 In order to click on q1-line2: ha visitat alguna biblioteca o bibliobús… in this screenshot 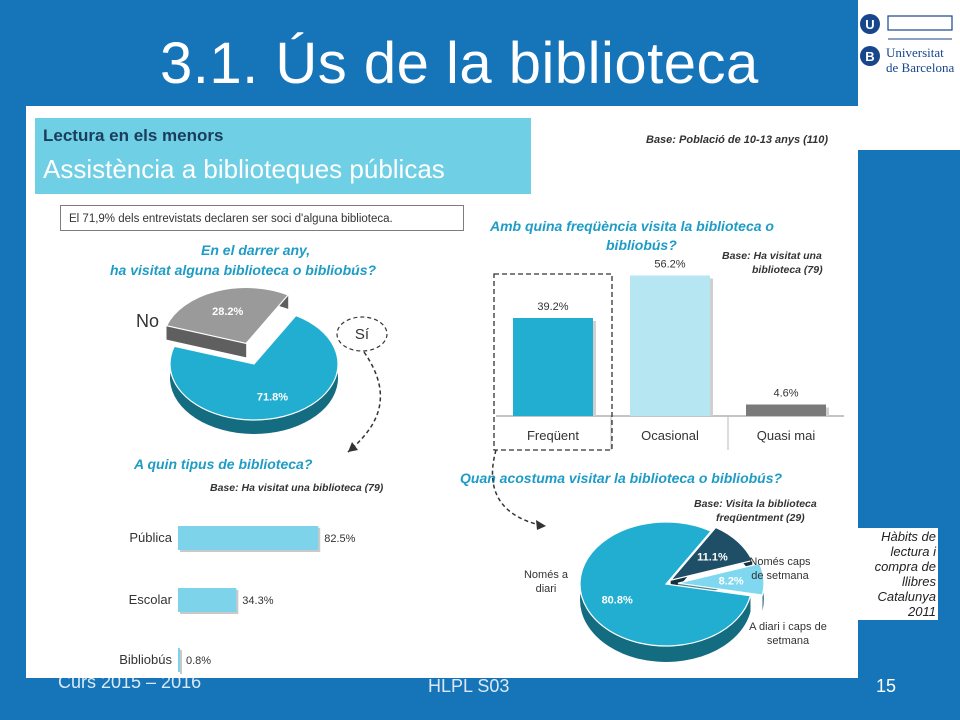, I will do `click(243, 270)`.